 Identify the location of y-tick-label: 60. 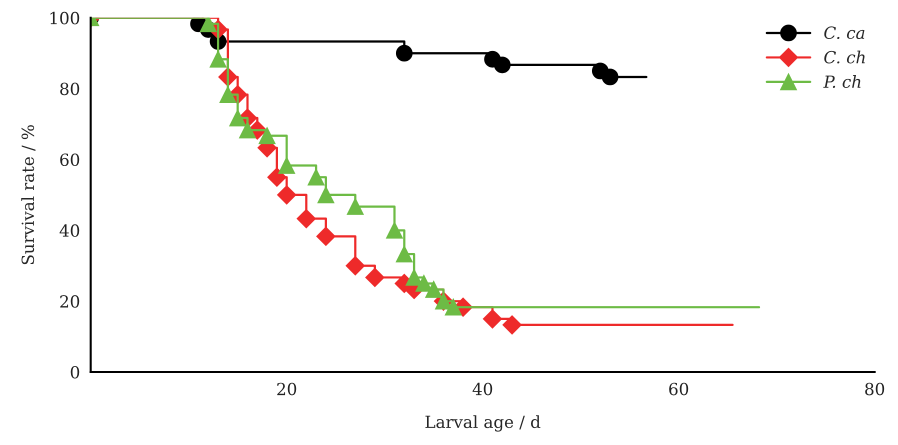
(70, 159).